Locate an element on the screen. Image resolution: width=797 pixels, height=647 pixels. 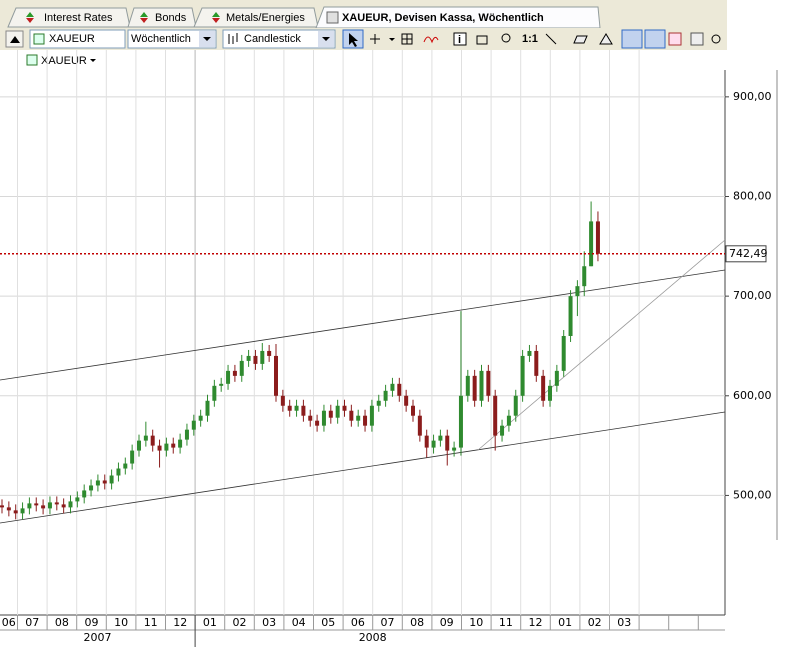
symbol-field: XAUEUR is located at coordinates (77, 39).